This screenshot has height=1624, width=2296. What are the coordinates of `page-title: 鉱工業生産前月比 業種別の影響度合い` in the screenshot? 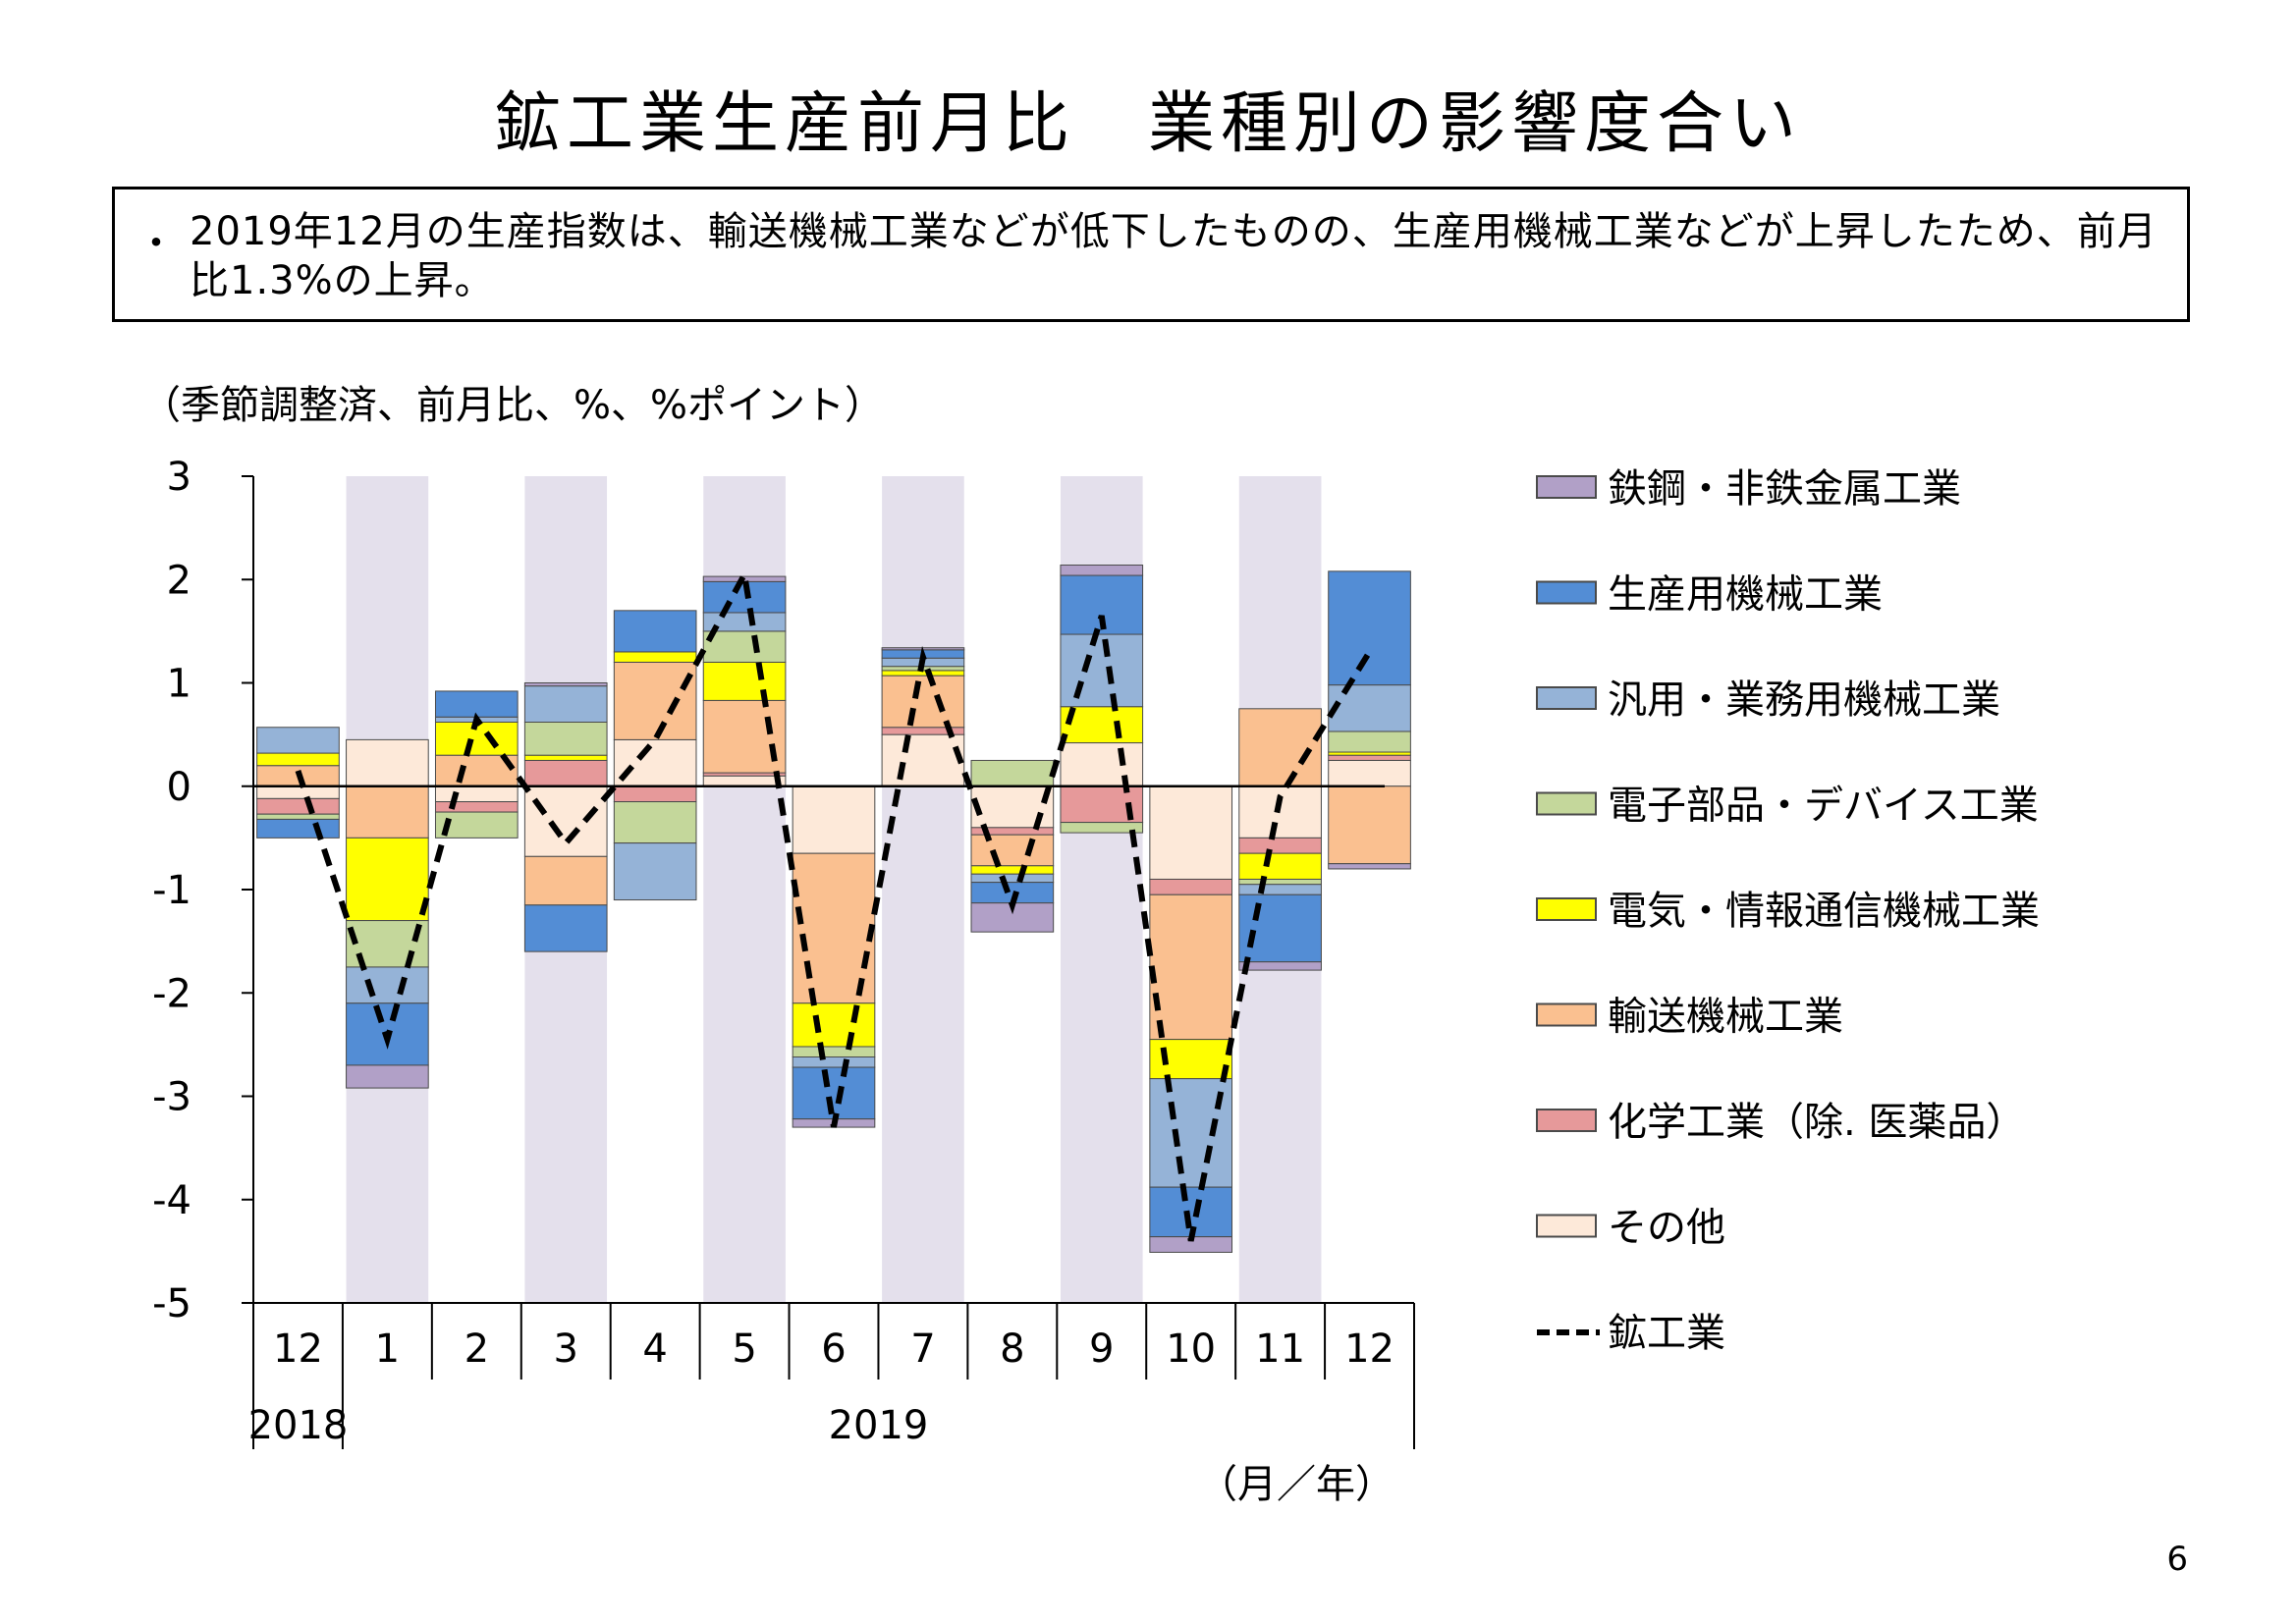 It's located at (1147, 124).